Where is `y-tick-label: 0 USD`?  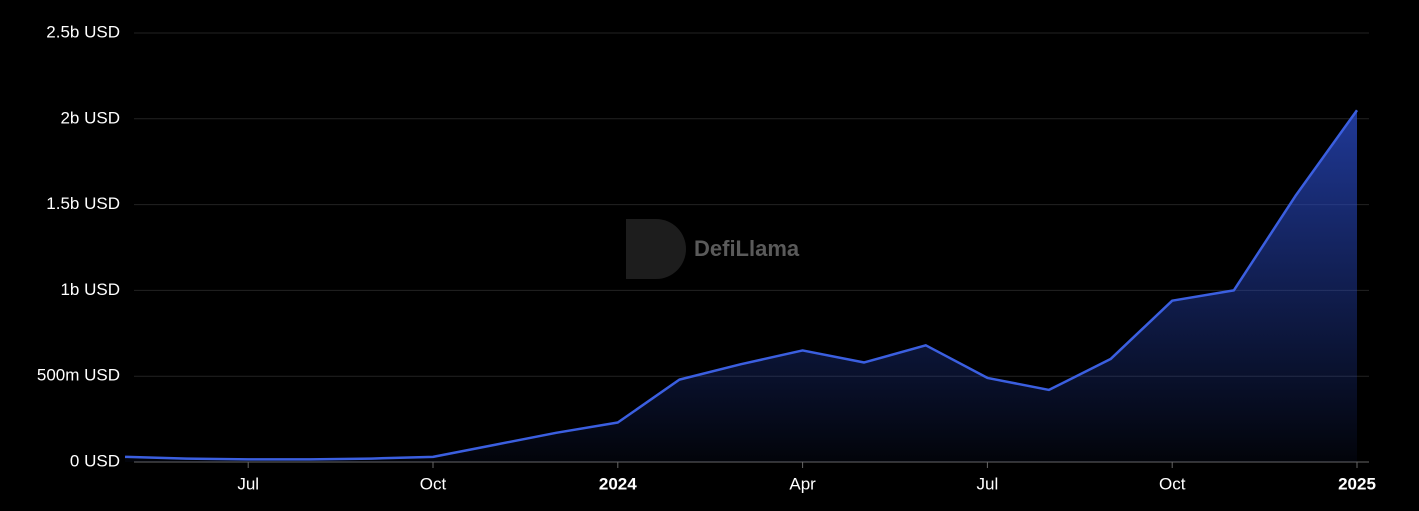 y-tick-label: 0 USD is located at coordinates (95, 460).